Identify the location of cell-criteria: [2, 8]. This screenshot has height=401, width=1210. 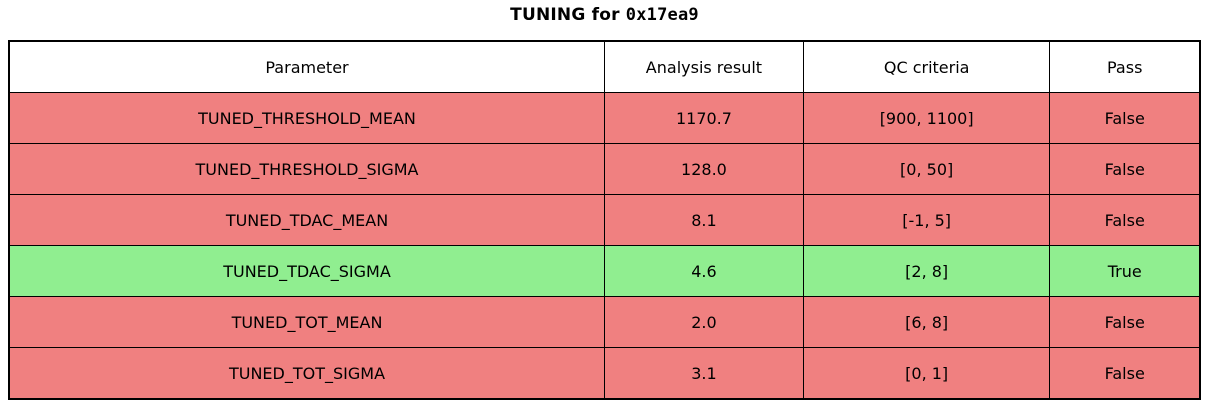
(926, 271).